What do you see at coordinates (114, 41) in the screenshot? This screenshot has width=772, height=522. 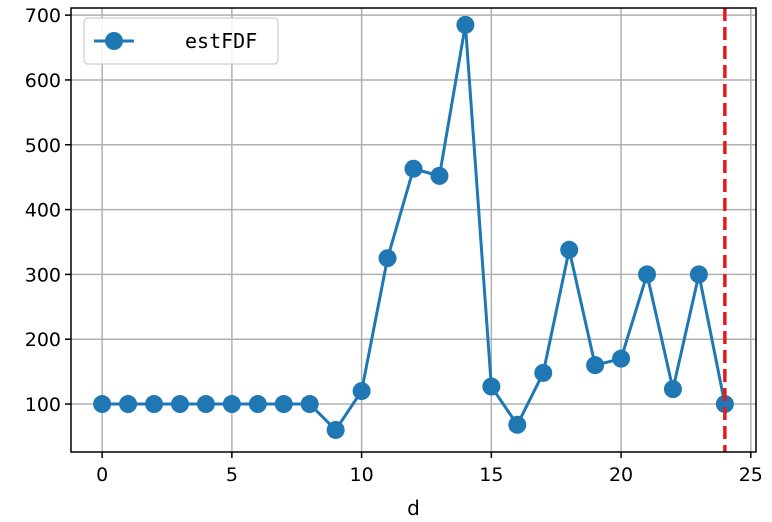 I see `legend-marker` at bounding box center [114, 41].